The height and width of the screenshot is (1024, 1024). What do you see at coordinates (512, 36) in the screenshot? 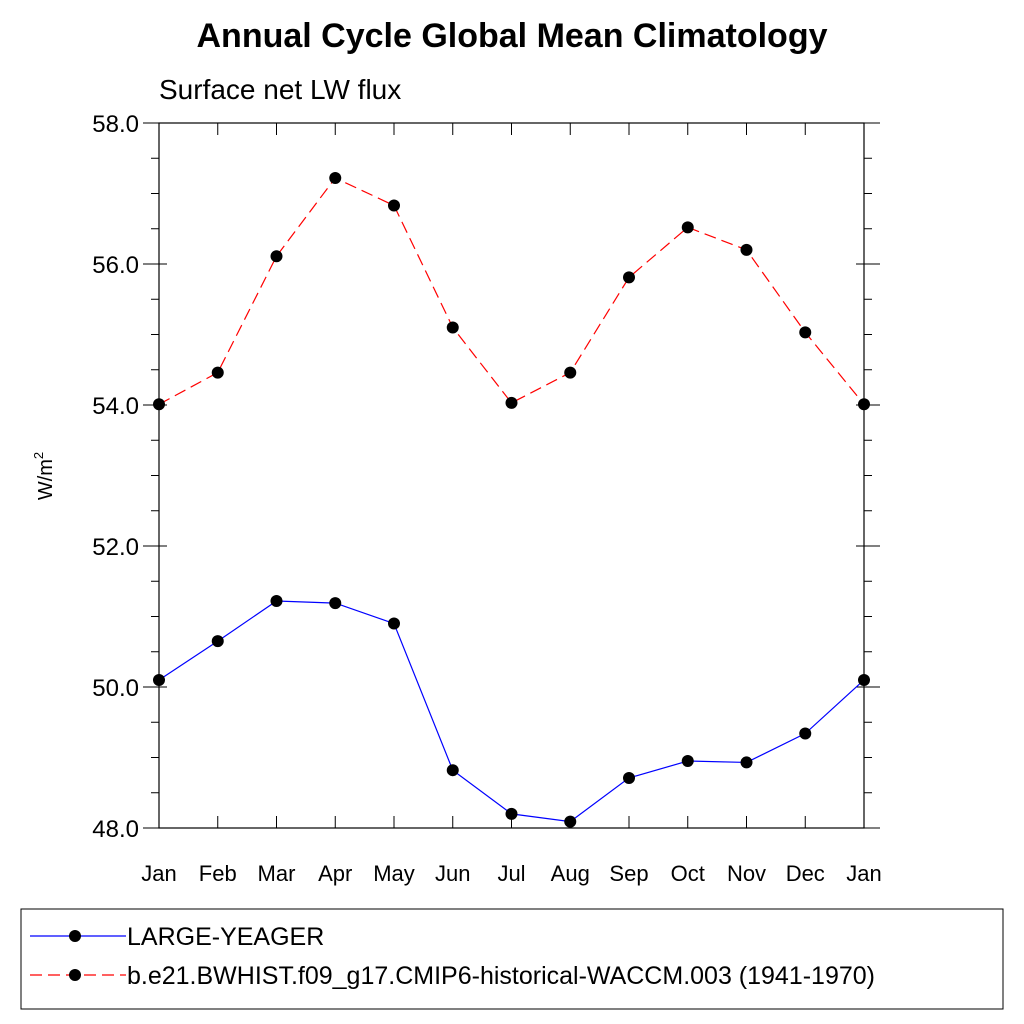
I see `chart-title: Annual Cycle Global Mean Climatology` at bounding box center [512, 36].